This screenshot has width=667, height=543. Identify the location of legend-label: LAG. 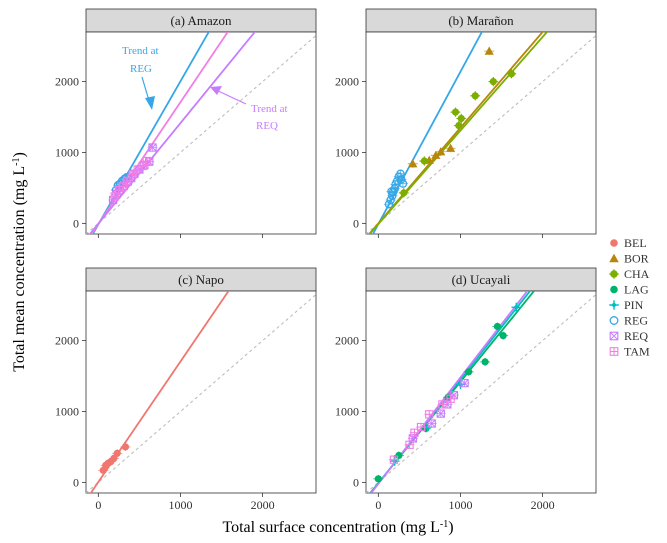
(636, 290).